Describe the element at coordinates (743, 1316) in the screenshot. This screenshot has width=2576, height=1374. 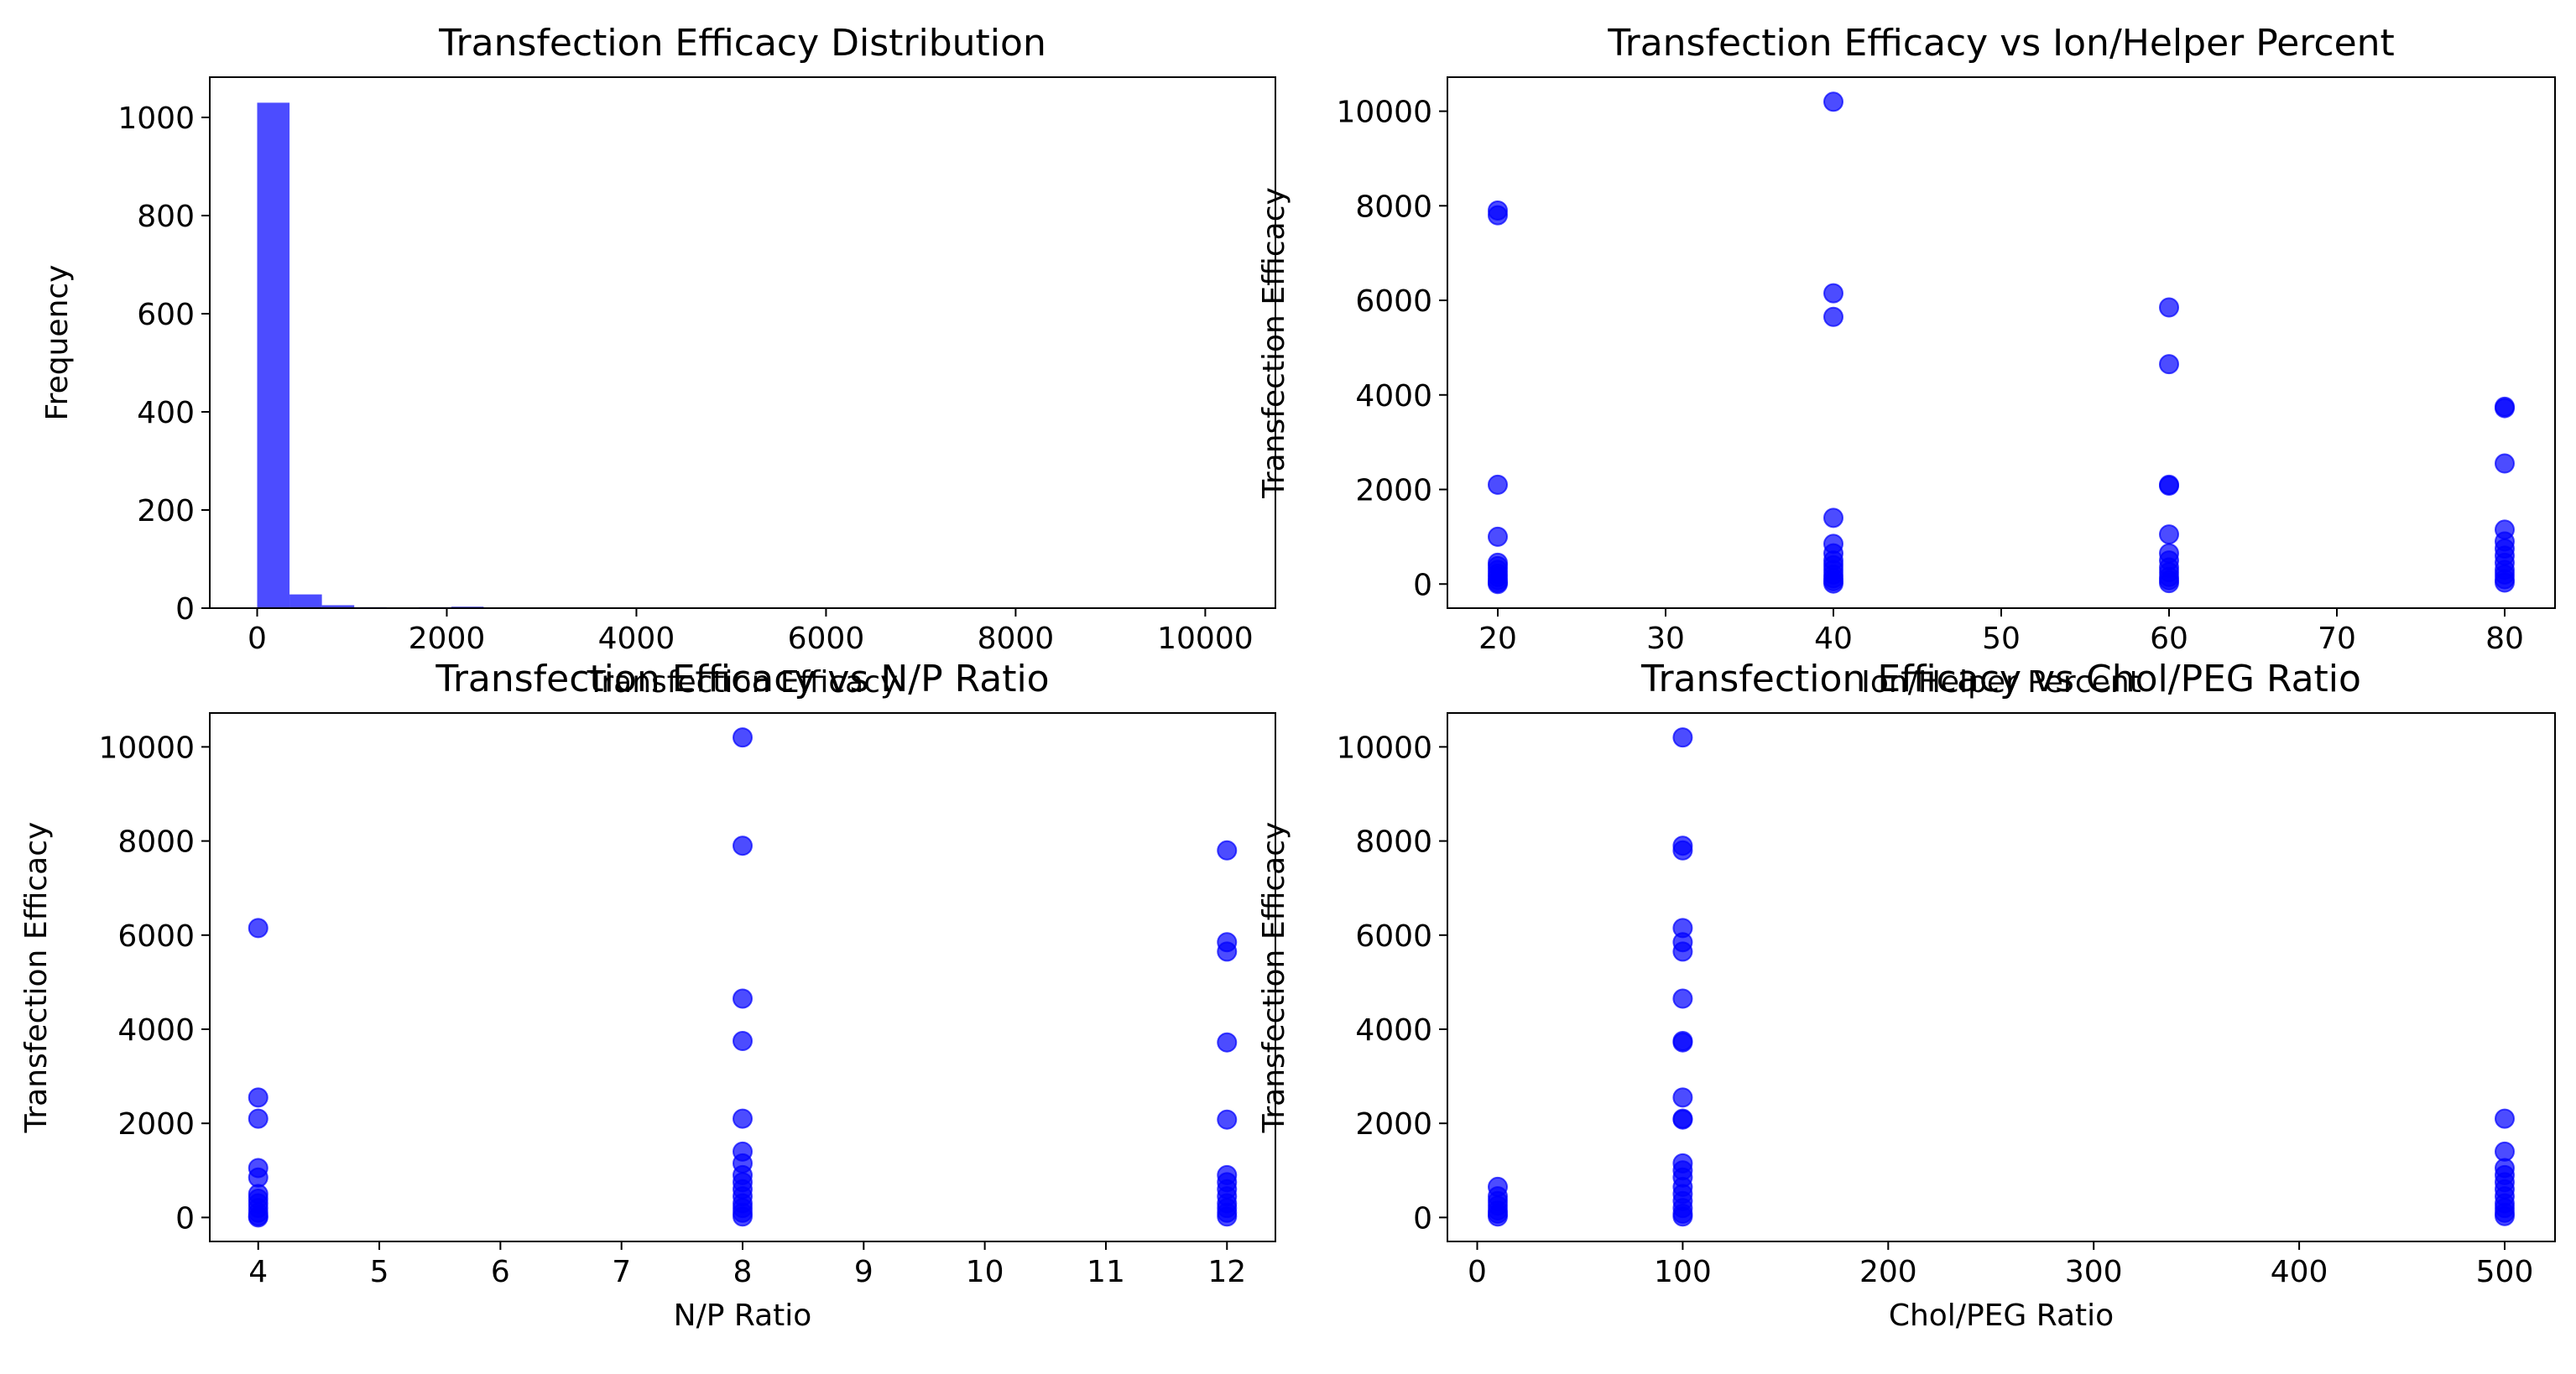
I see `x-axis-label: N/P Ratio` at that location.